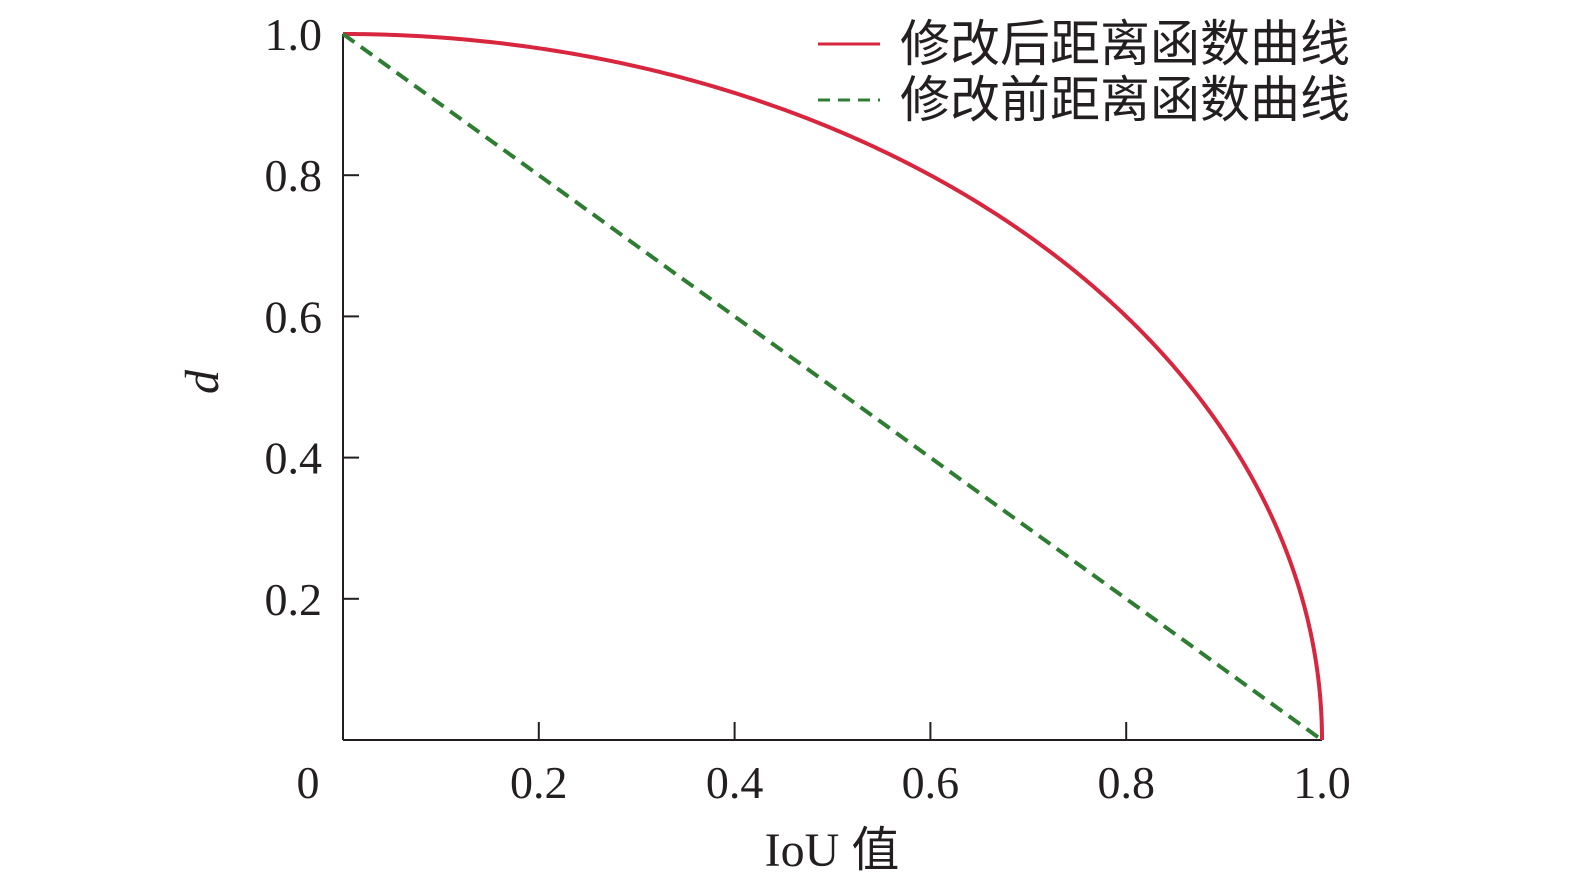 This screenshot has height=887, width=1575. Describe the element at coordinates (294, 34) in the screenshot. I see `y-tick-label: 1.0` at that location.